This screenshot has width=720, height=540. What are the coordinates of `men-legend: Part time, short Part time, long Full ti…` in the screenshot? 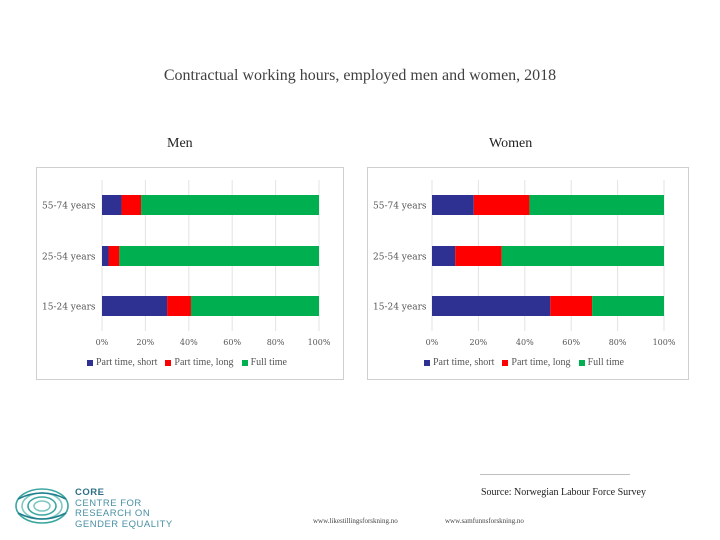 It's located at (187, 362).